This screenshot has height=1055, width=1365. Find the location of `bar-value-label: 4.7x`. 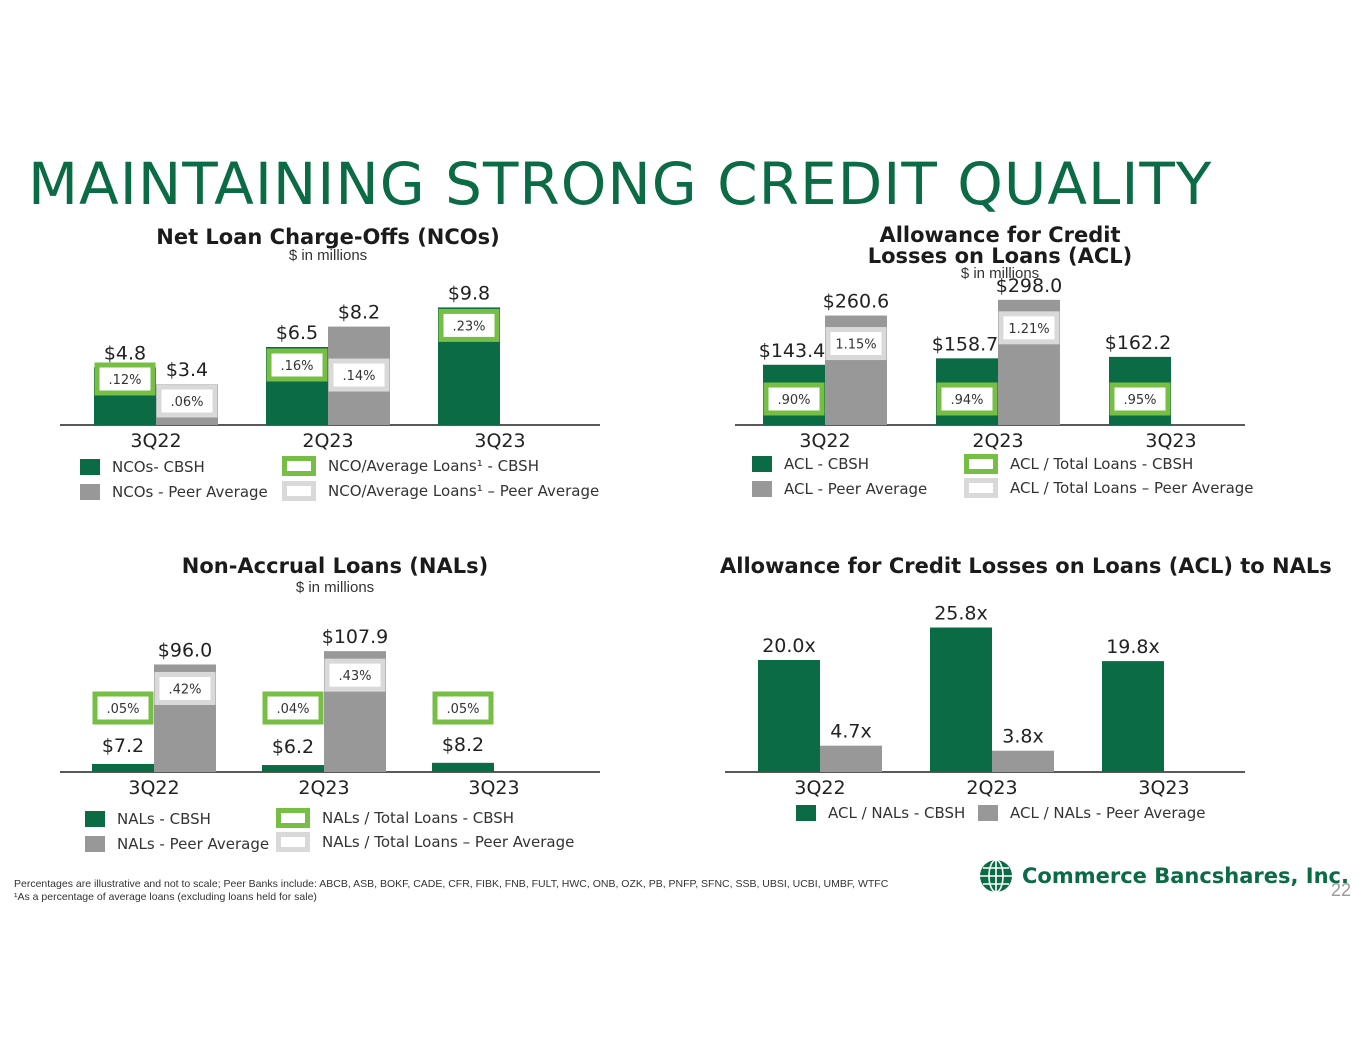

bar-value-label: 4.7x is located at coordinates (850, 732).